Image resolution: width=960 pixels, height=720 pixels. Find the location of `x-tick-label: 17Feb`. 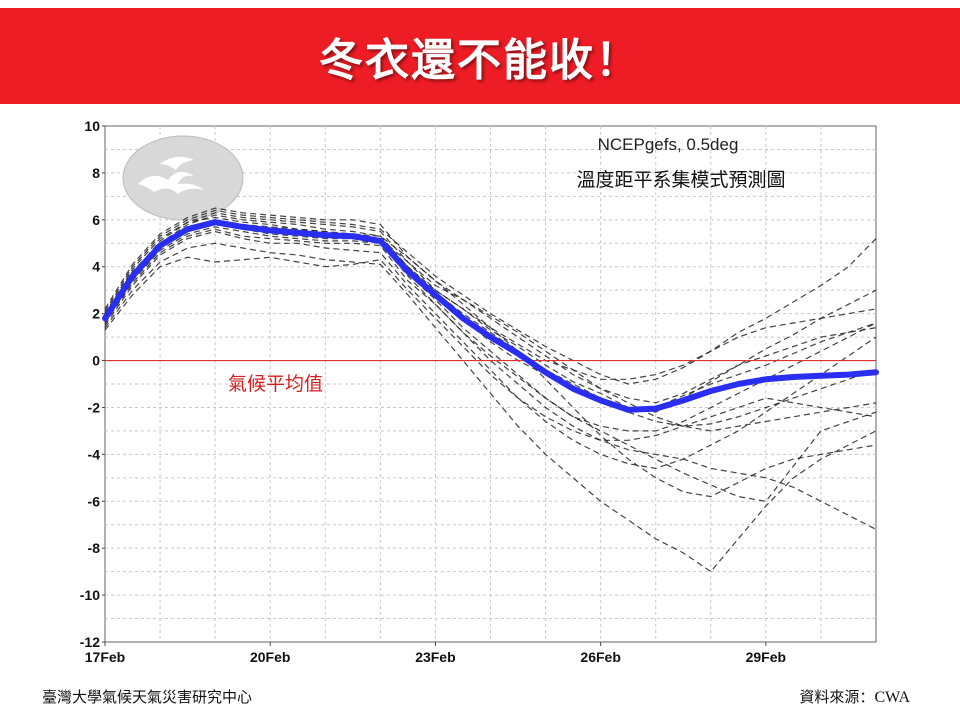

x-tick-label: 17Feb is located at coordinates (105, 657).